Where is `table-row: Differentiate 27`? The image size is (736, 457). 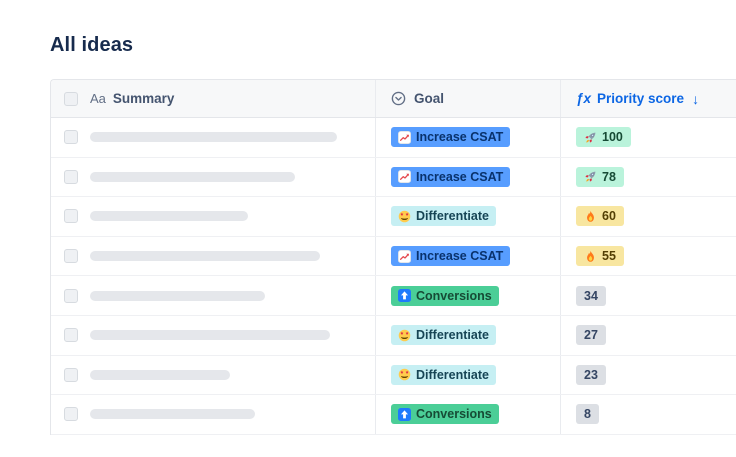 table-row: Differentiate 27 is located at coordinates (393, 335).